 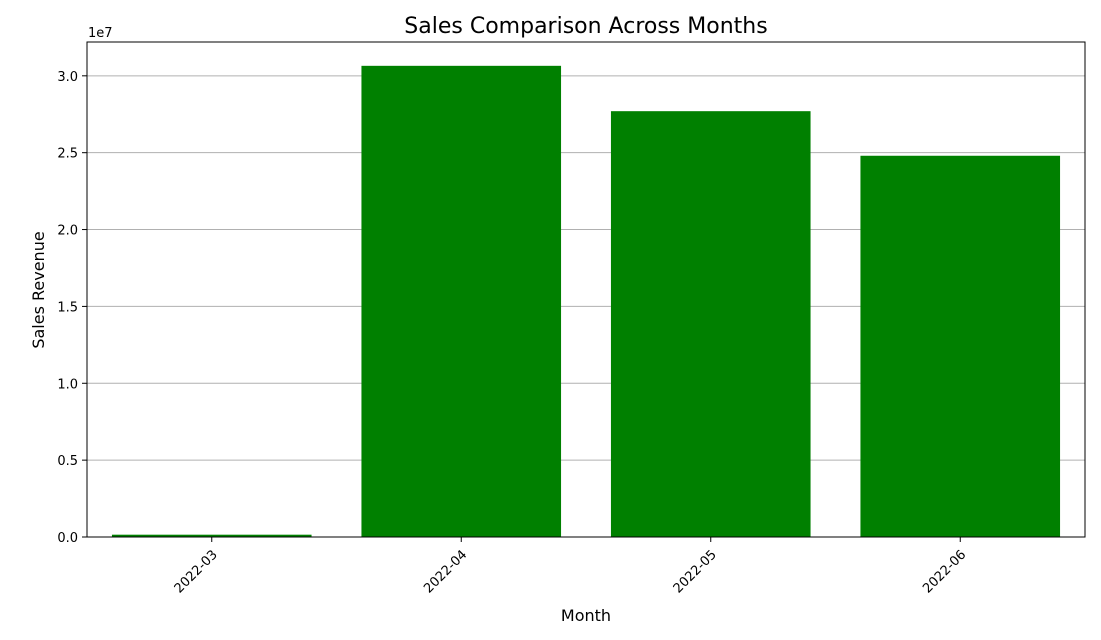 I want to click on x-axis-ticks: 2022-03 2022-04 2022-05 2022-06, so click(x=570, y=566).